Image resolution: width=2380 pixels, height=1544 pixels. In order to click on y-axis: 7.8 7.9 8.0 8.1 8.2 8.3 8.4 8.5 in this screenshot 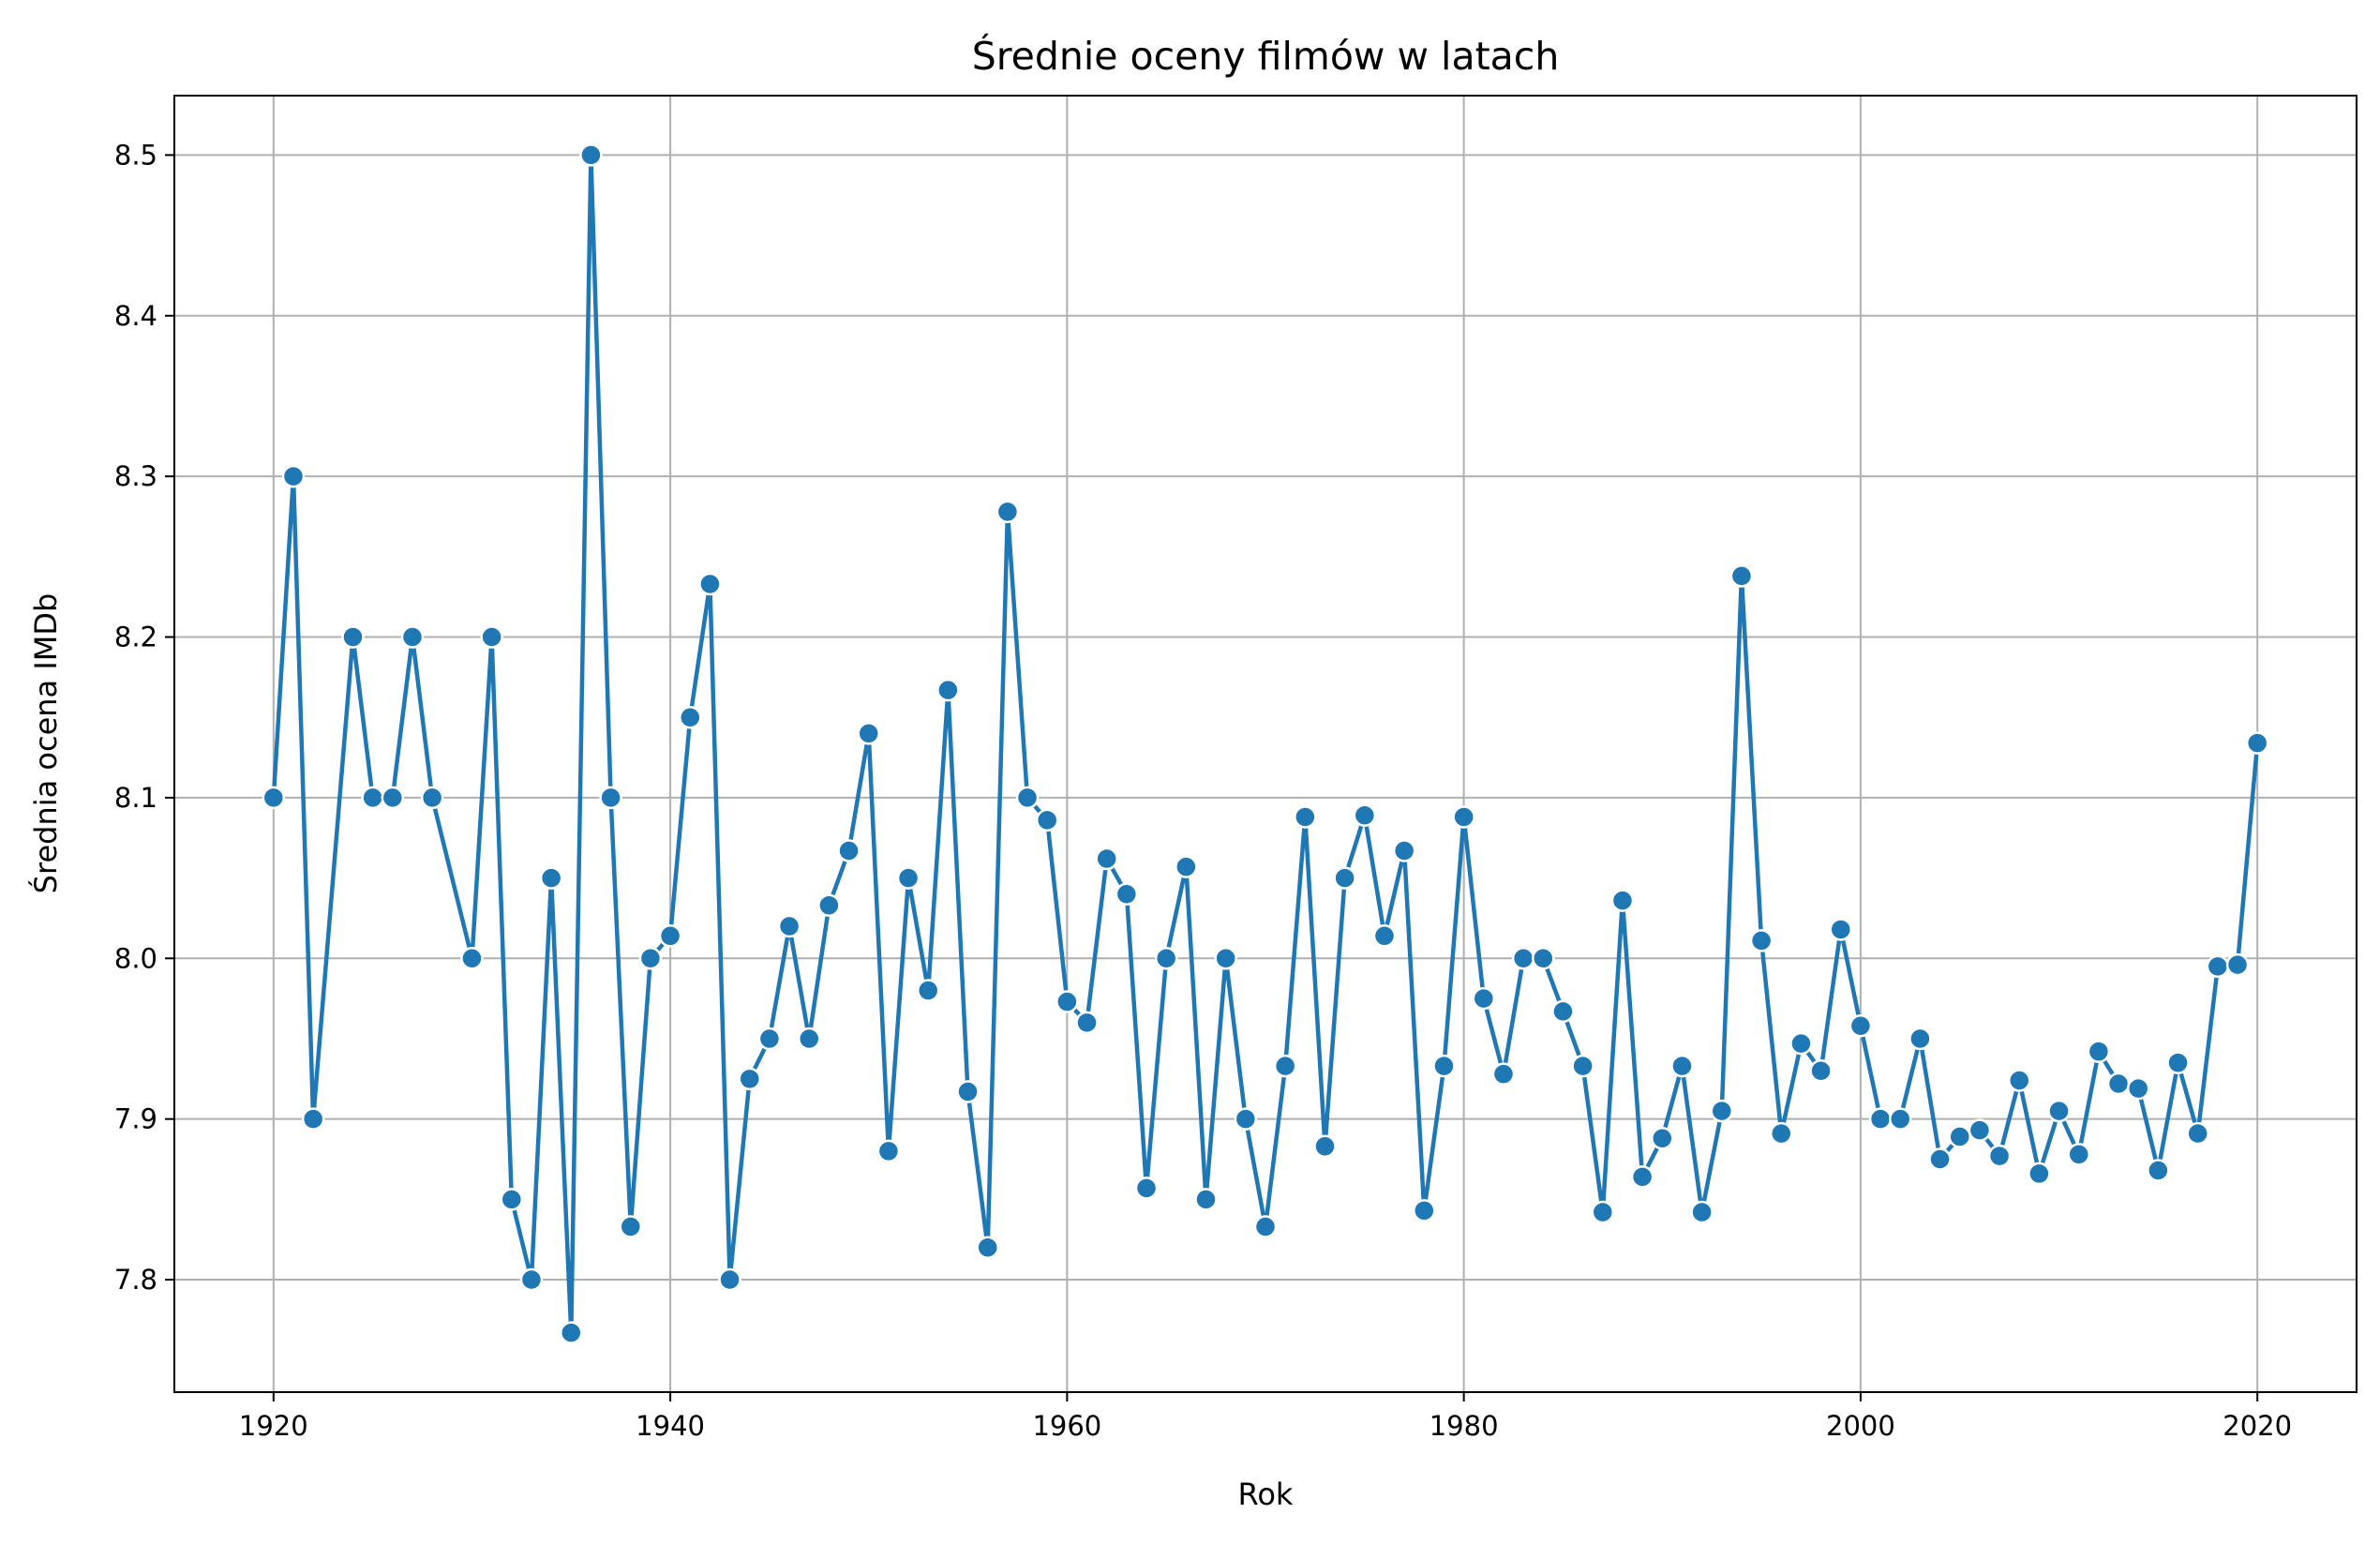, I will do `click(144, 717)`.